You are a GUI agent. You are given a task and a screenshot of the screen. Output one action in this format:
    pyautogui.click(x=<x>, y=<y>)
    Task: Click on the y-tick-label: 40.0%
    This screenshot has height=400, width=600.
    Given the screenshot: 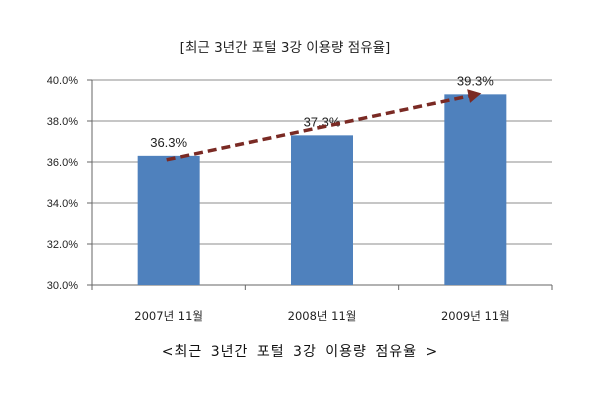 What is the action you would take?
    pyautogui.click(x=62, y=81)
    